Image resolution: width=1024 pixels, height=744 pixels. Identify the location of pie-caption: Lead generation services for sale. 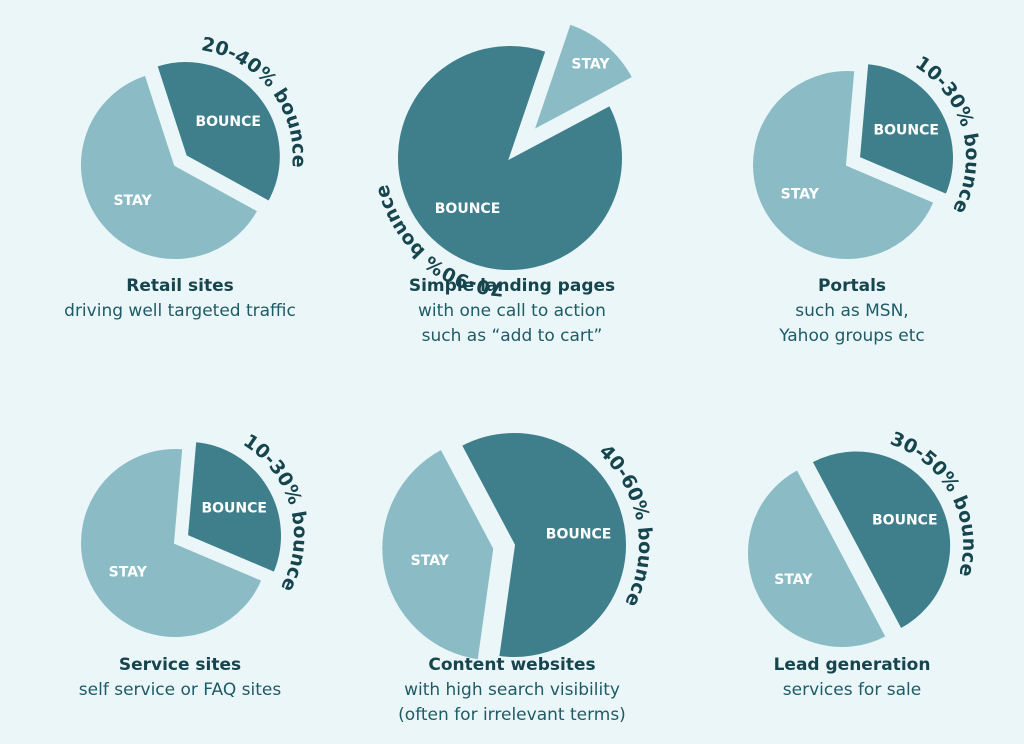
(852, 678).